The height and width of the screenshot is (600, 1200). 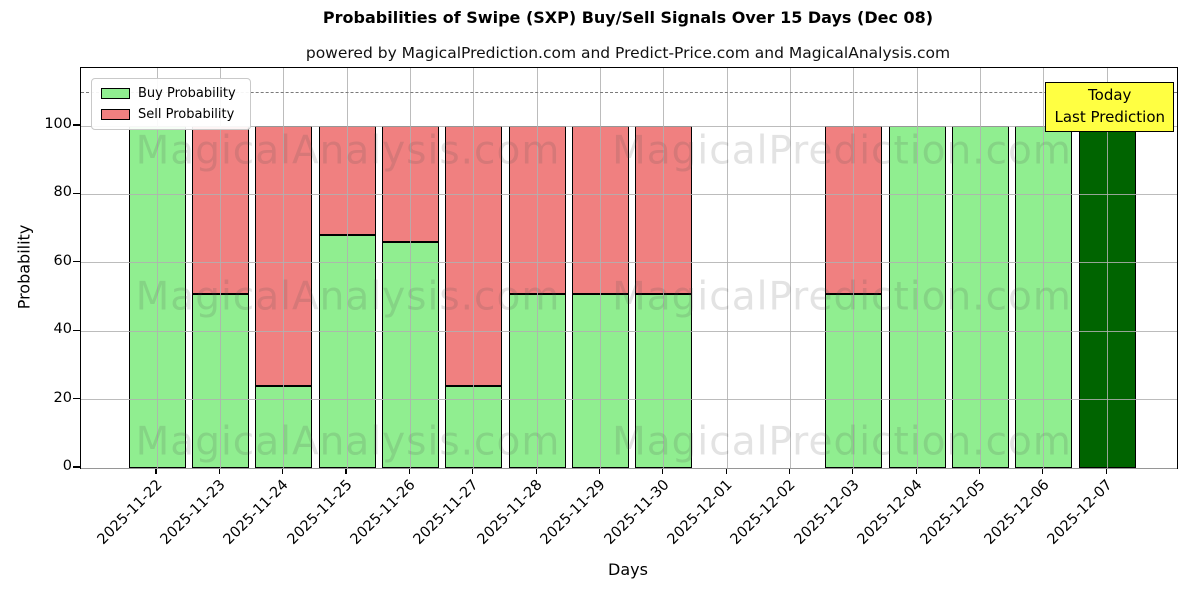 What do you see at coordinates (193, 512) in the screenshot?
I see `x-tick-label: 2025-11-23` at bounding box center [193, 512].